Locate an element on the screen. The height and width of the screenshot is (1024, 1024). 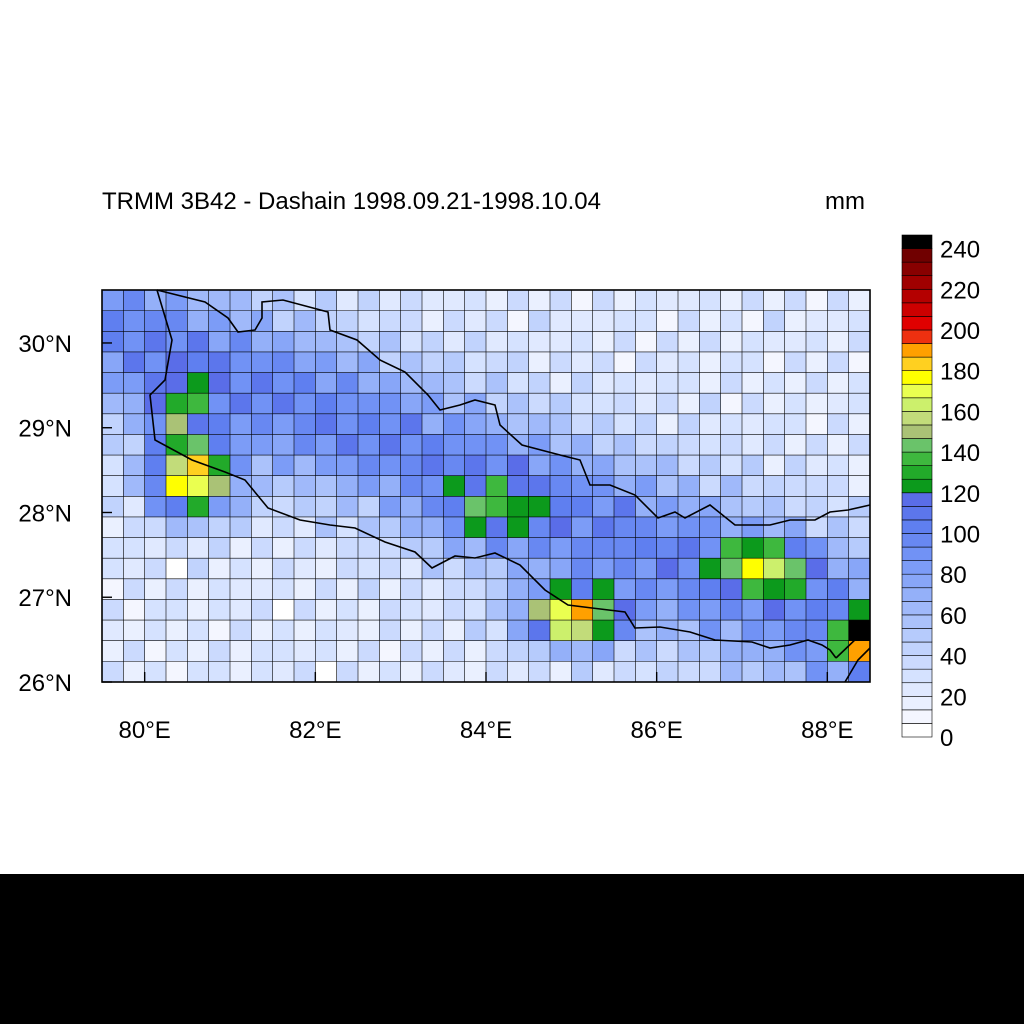
y-axis: 30°N 29°N 28°N 27°N 26°N is located at coordinates (65, 514).